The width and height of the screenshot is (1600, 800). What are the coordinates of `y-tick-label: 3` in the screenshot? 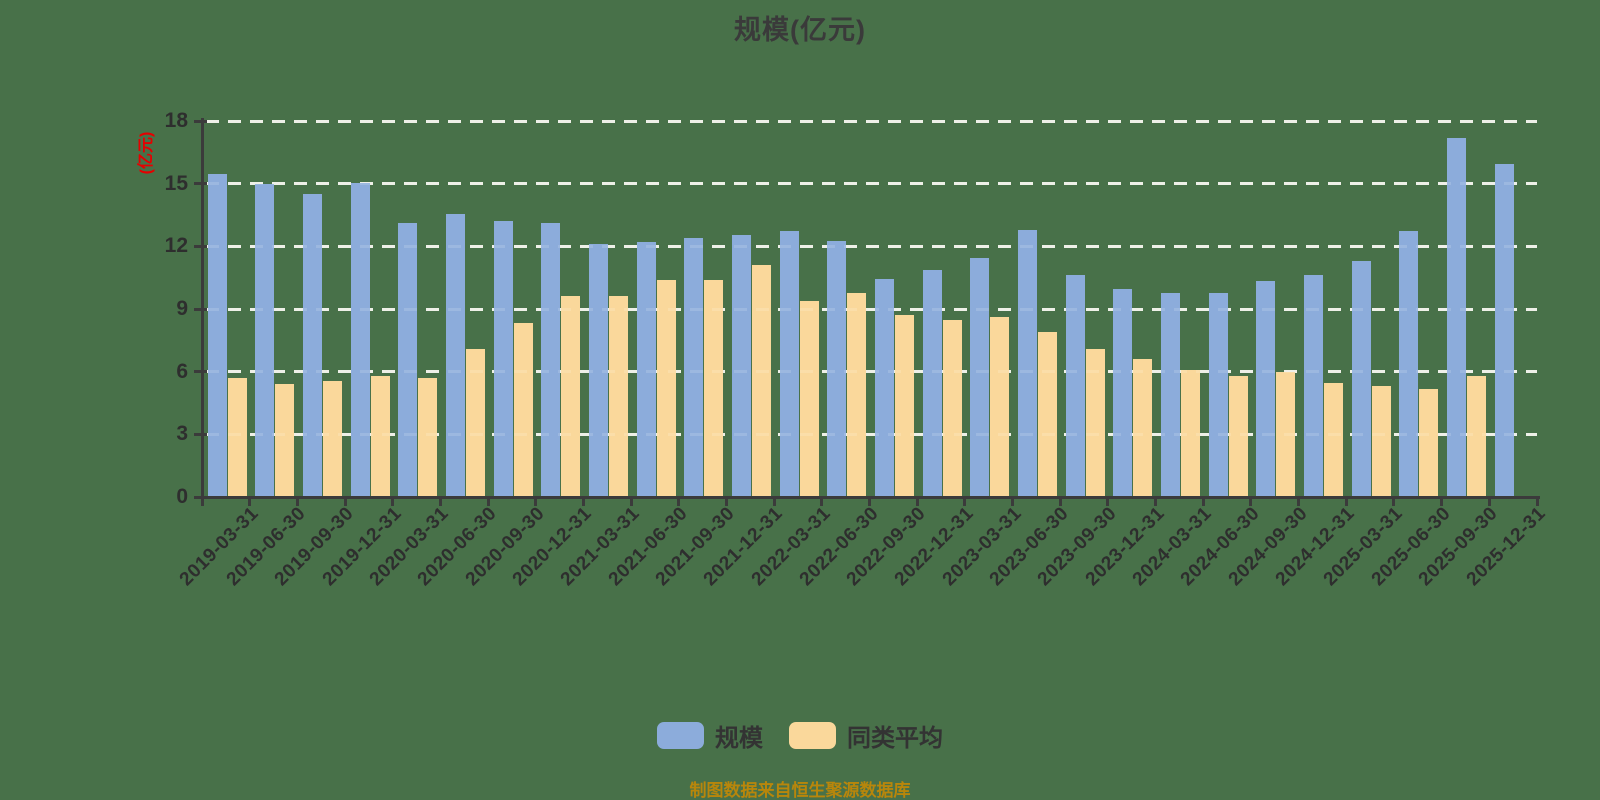 It's located at (182, 434).